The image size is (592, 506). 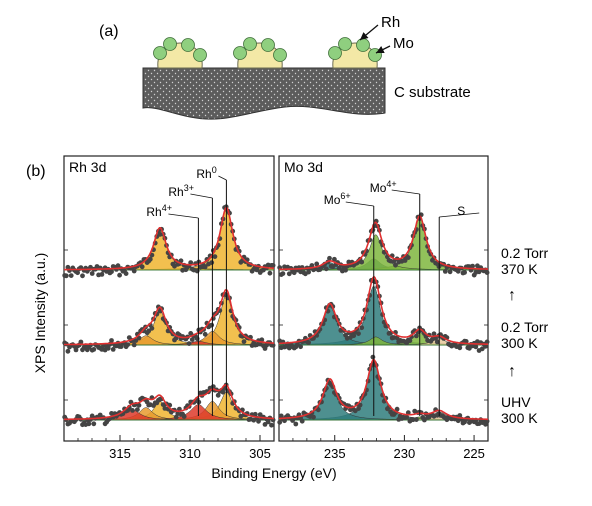 I want to click on peak-label-superscript: 4+, so click(x=391, y=184).